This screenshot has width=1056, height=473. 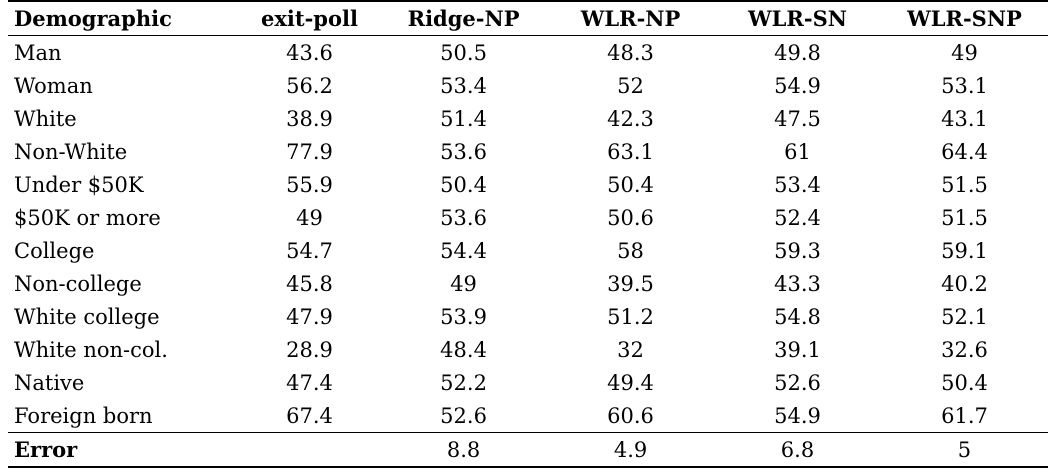 What do you see at coordinates (630, 52) in the screenshot?
I see `cell-wlr-np: 48.3` at bounding box center [630, 52].